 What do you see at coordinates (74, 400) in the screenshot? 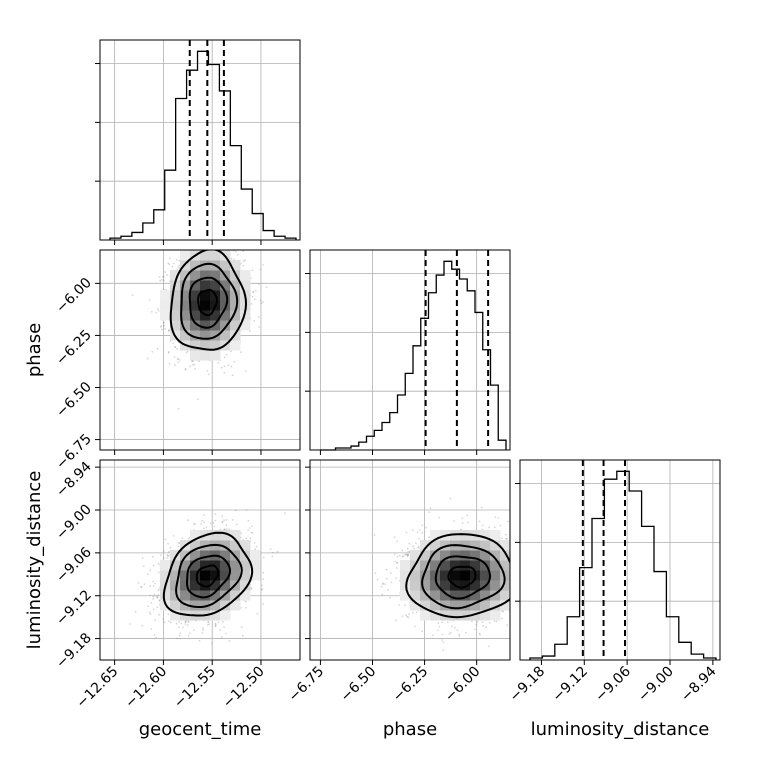
I see `y-tick-label-phase: −6.50` at bounding box center [74, 400].